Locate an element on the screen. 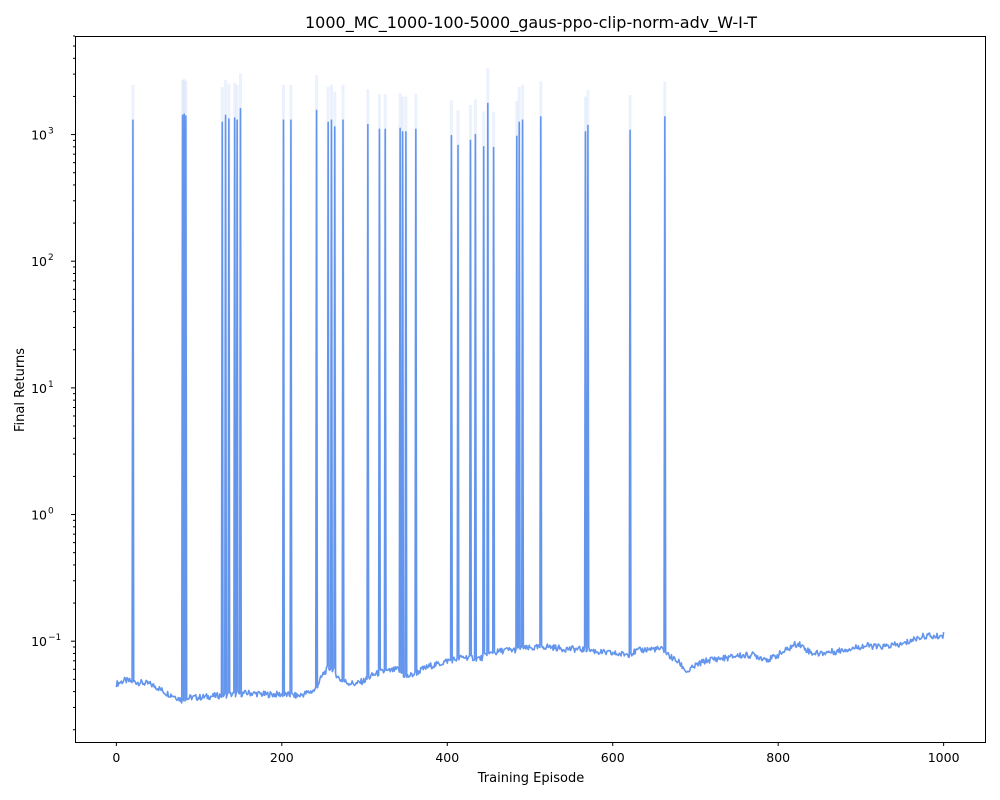  x-tick-label: 800 is located at coordinates (778, 757).